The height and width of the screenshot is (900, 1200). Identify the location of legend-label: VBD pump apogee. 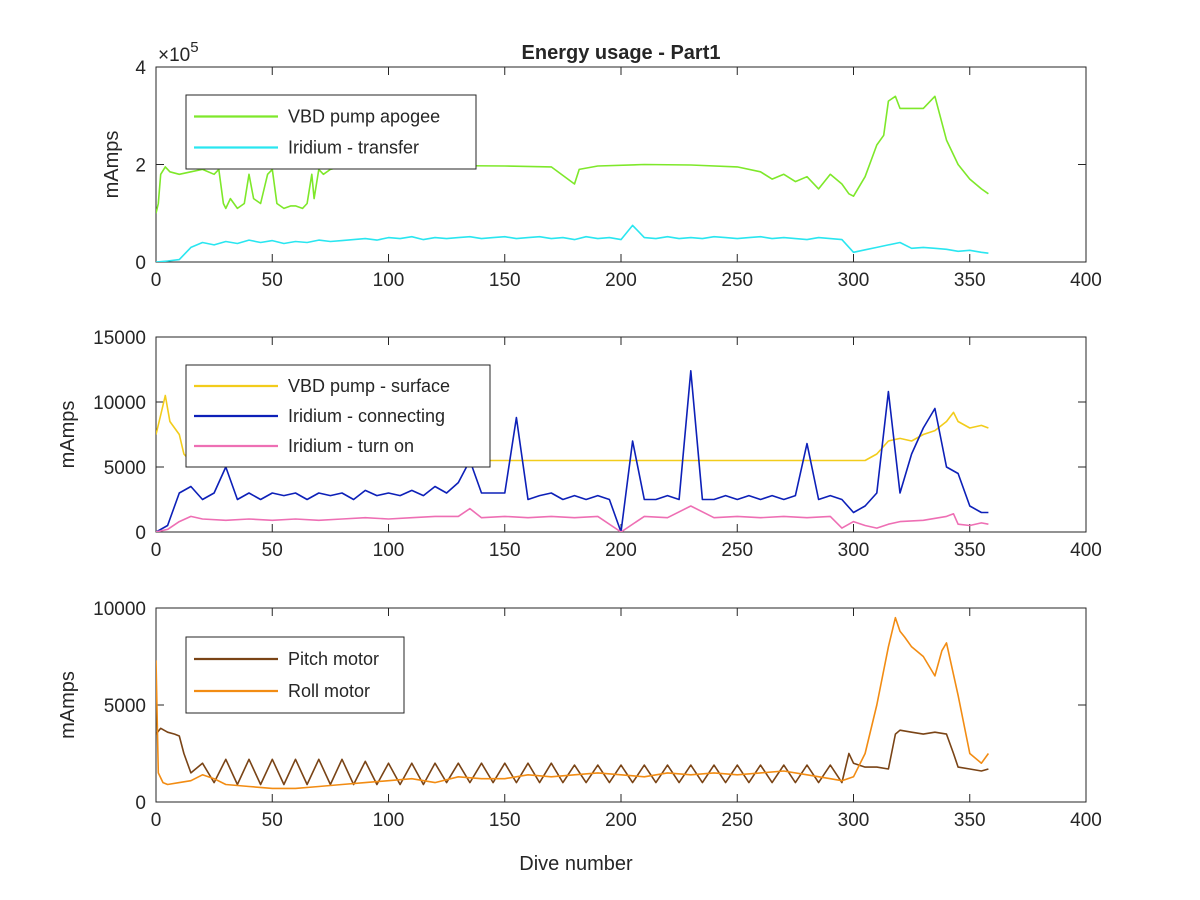
(364, 117).